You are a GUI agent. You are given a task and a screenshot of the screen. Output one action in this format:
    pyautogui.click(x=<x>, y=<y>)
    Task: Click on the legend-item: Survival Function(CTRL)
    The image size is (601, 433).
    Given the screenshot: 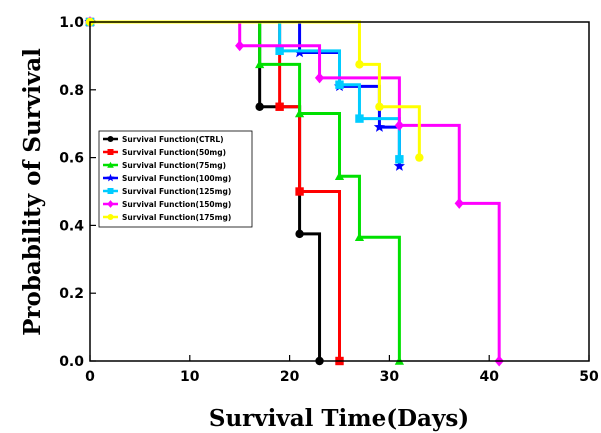 What is the action you would take?
    pyautogui.click(x=163, y=139)
    